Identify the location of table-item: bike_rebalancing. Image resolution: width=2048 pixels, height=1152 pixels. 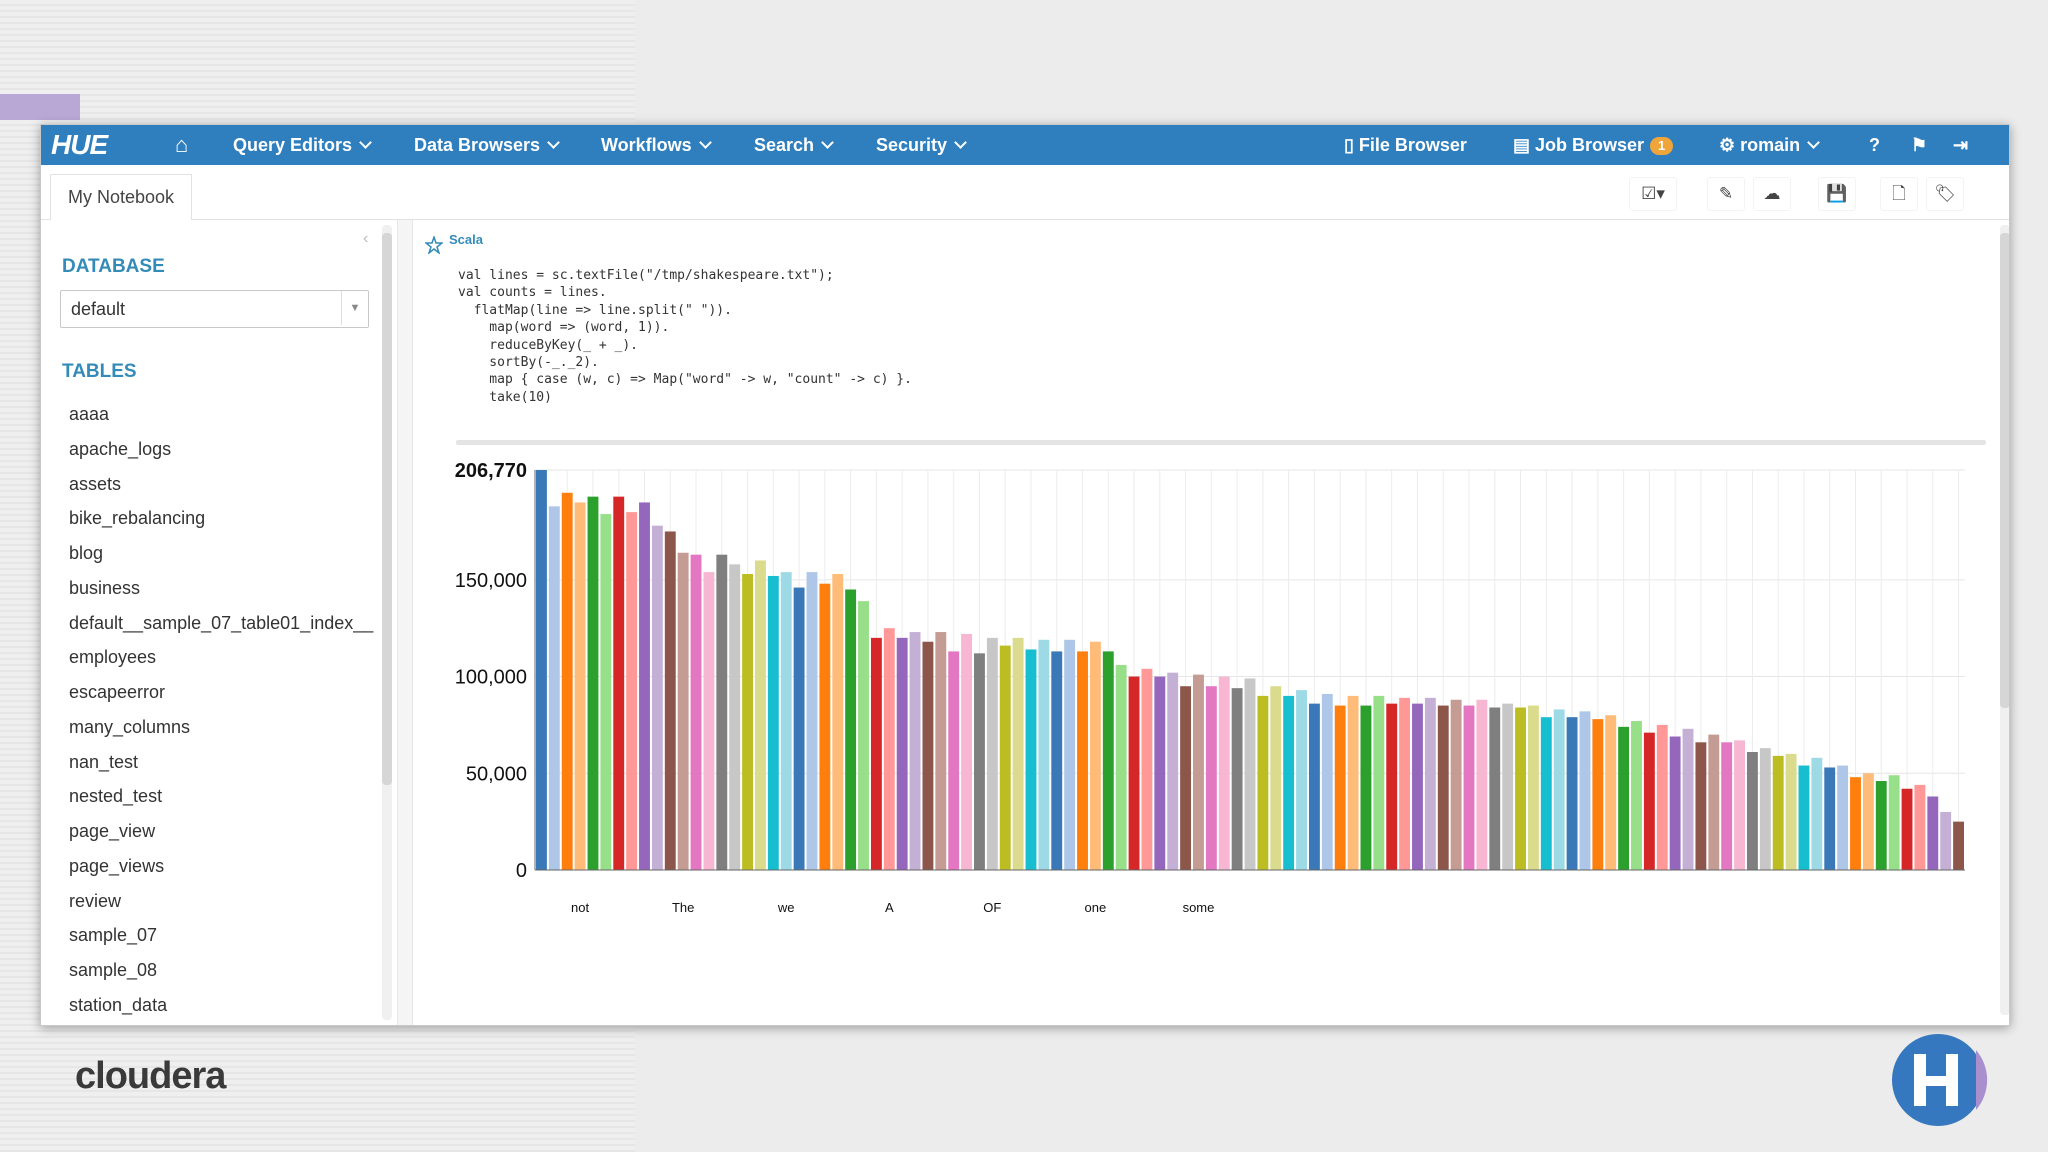
(137, 518).